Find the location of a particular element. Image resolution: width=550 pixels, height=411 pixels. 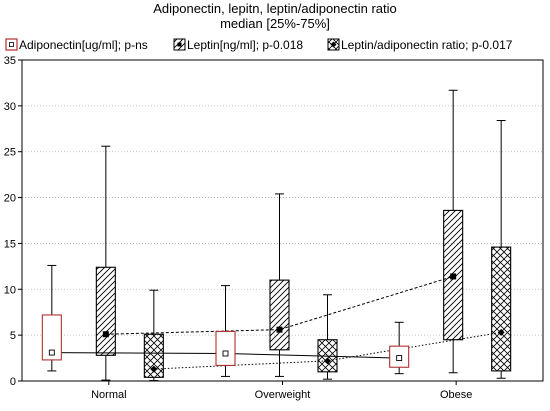

x-tick-label-1: Overweight is located at coordinates (283, 395).